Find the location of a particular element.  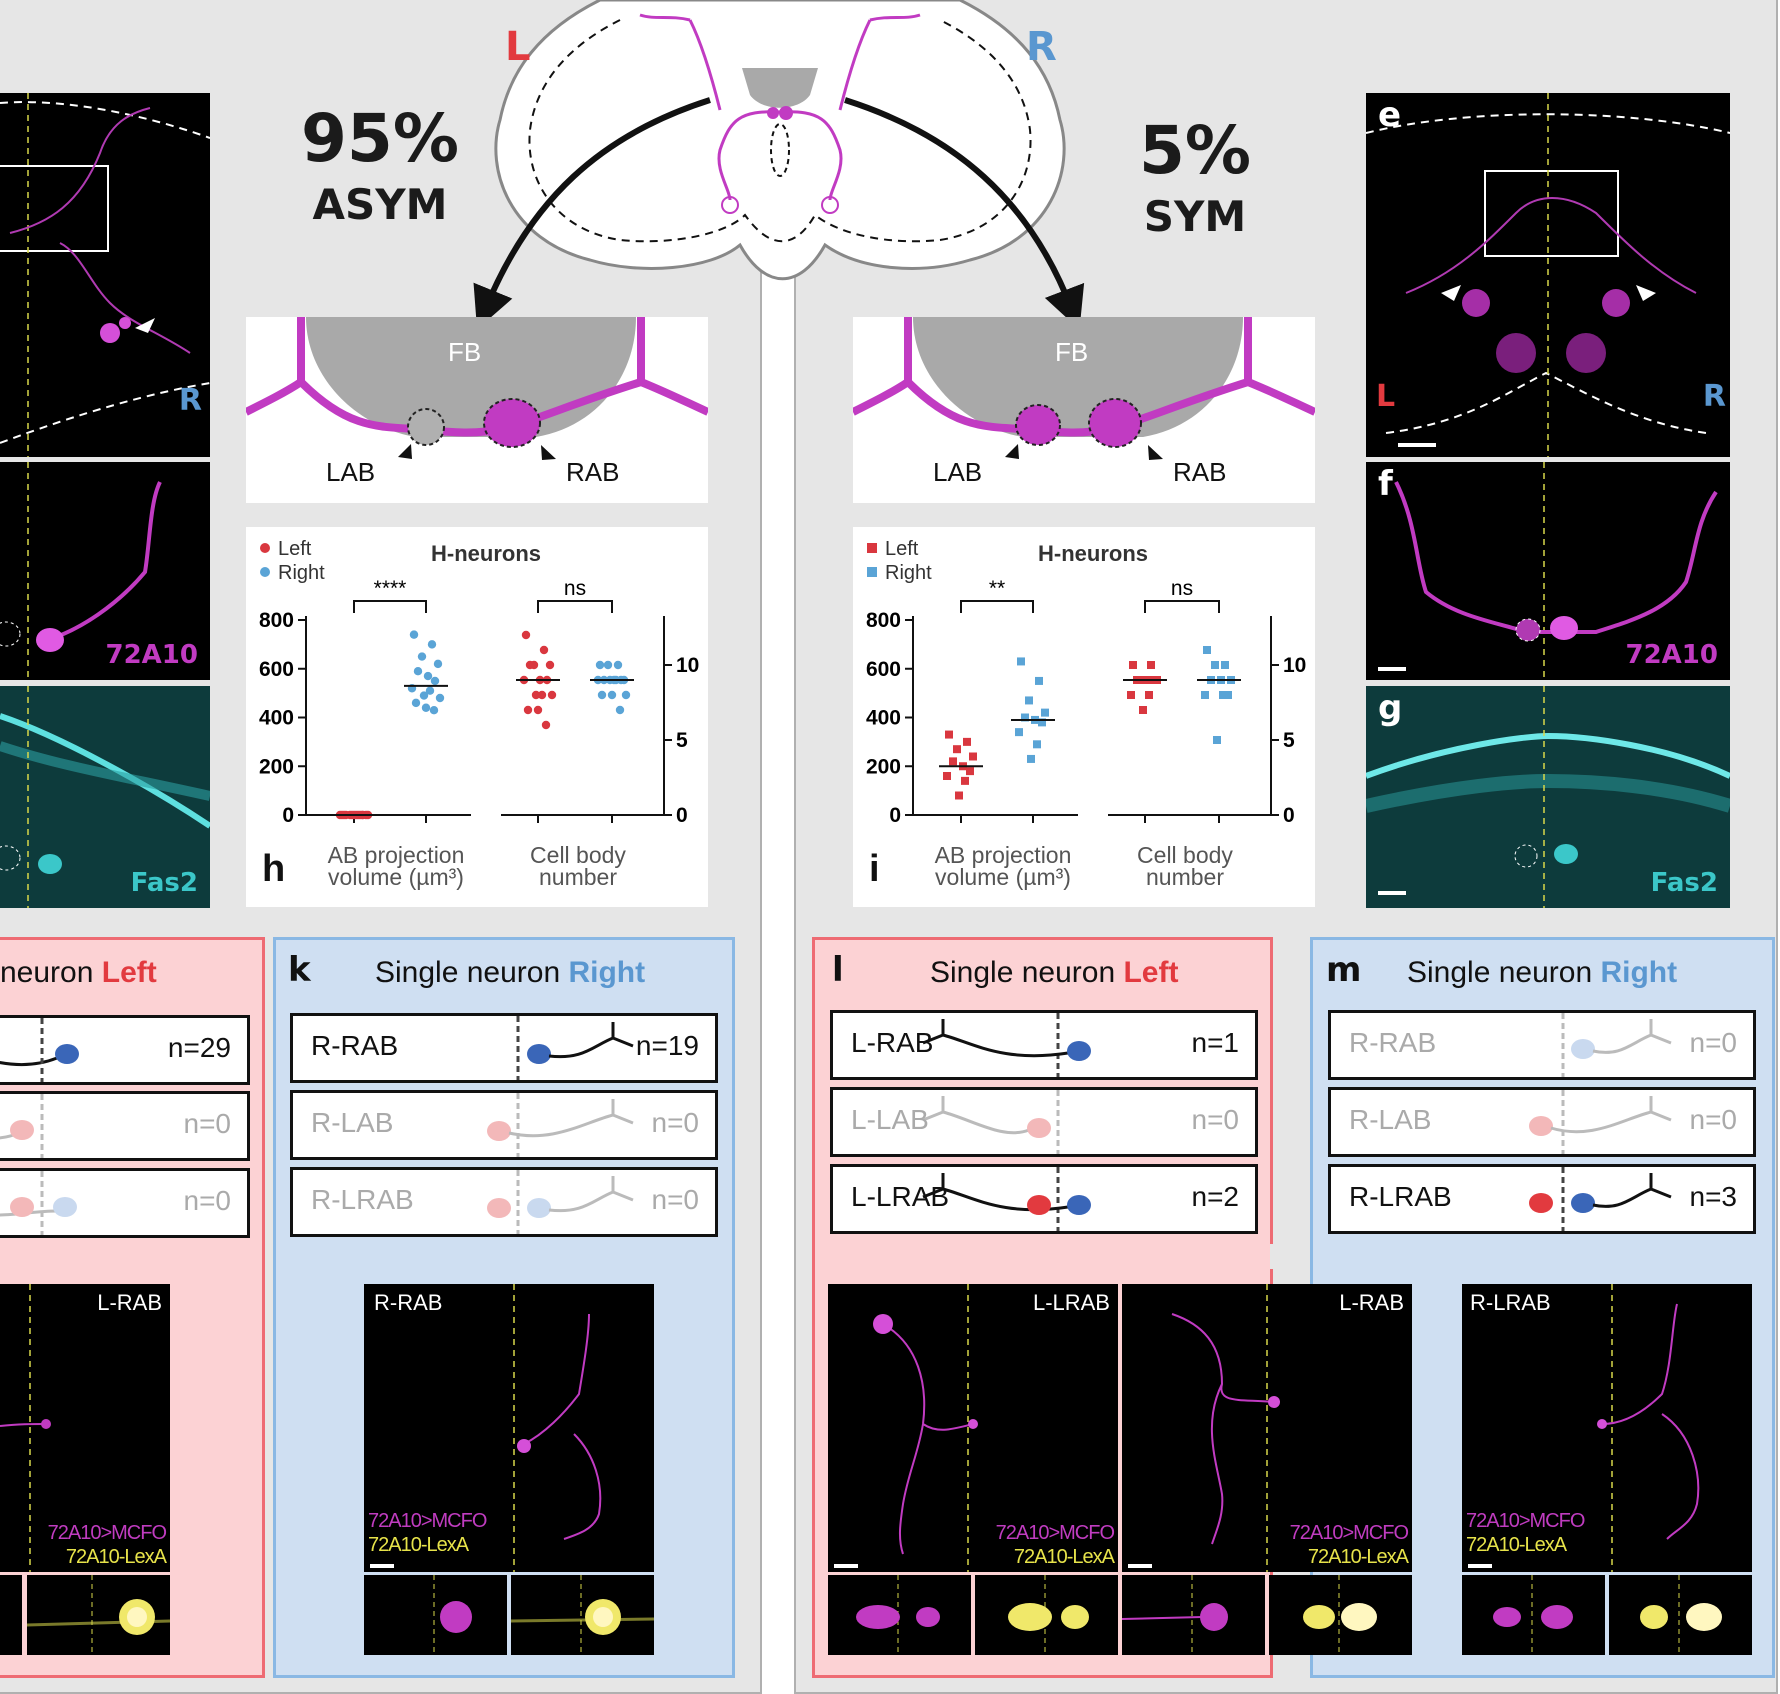

r-marker: R is located at coordinates (1714, 396).